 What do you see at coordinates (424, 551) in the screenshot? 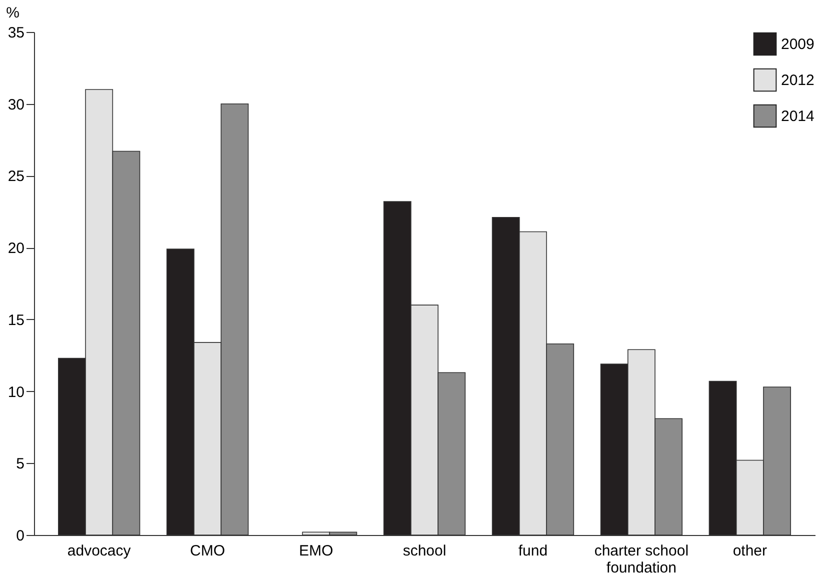
I see `x-tick-label: school` at bounding box center [424, 551].